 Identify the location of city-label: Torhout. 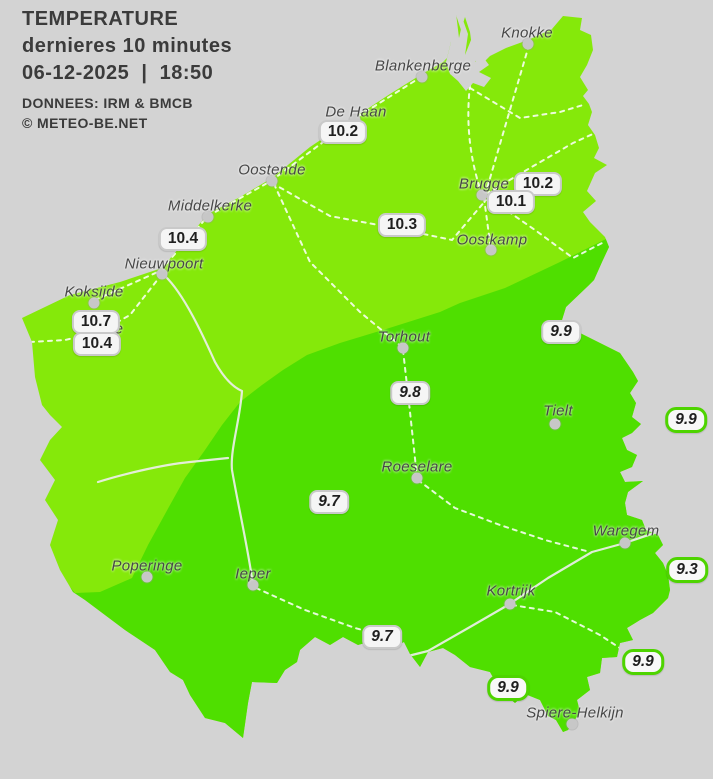
(404, 337).